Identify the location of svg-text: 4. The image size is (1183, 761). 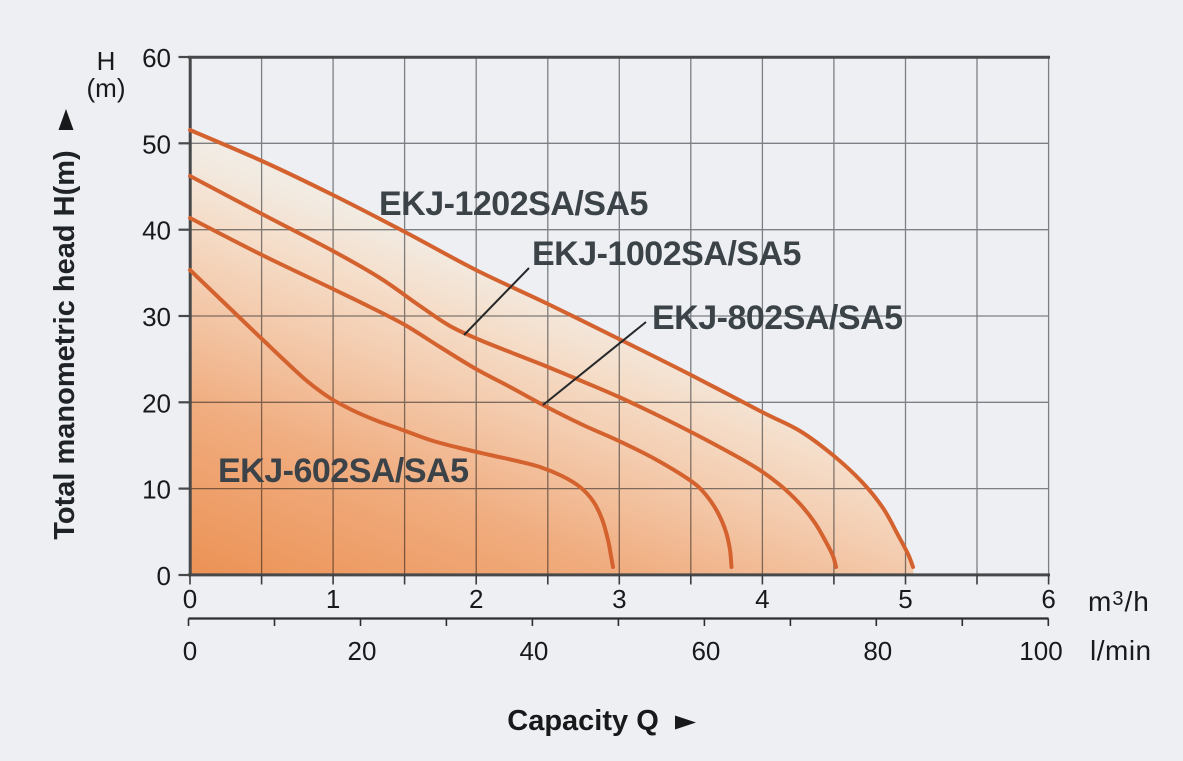
(762, 599).